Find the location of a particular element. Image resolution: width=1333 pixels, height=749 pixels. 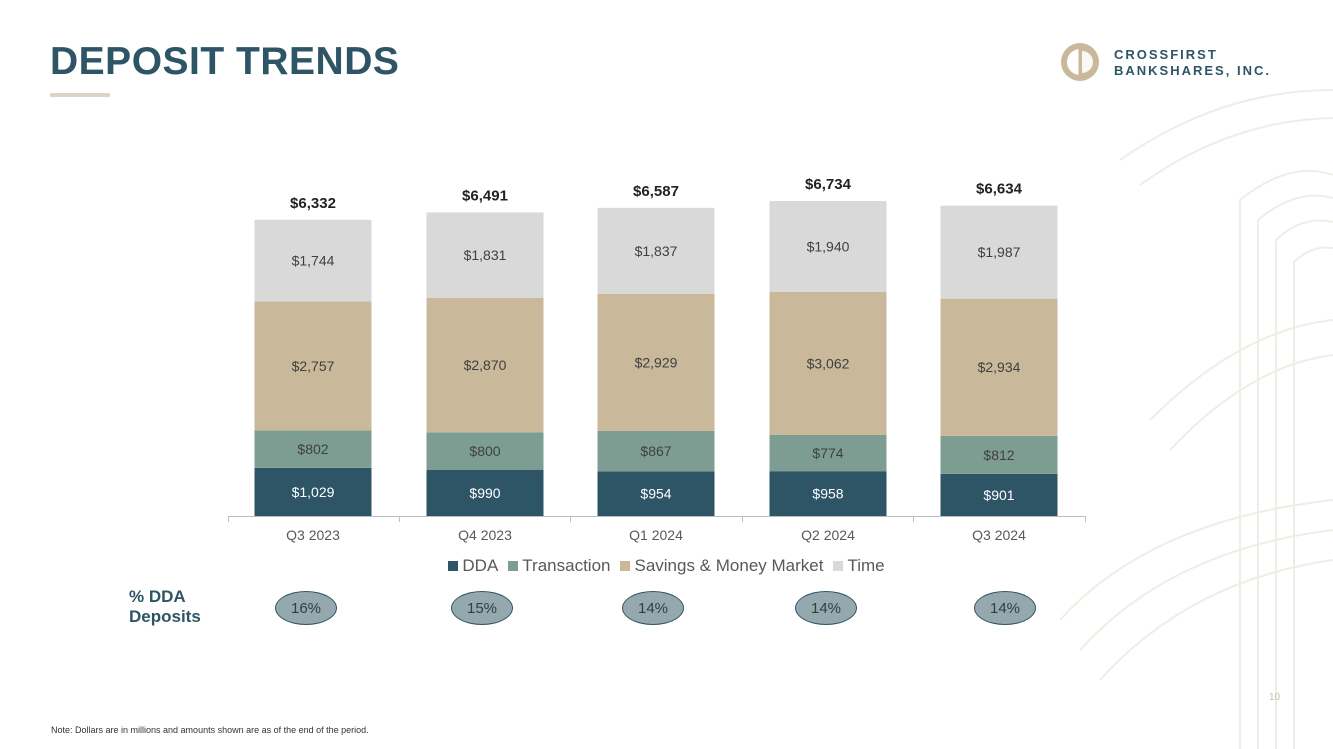

x-tick-label: Q1 2024 is located at coordinates (656, 535).